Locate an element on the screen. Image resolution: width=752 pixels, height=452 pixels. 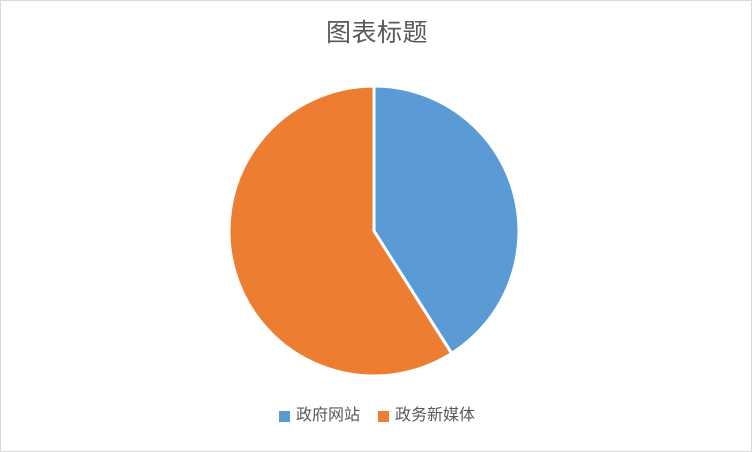
chart-legend: 政府网站 政务新媒体 is located at coordinates (376, 416).